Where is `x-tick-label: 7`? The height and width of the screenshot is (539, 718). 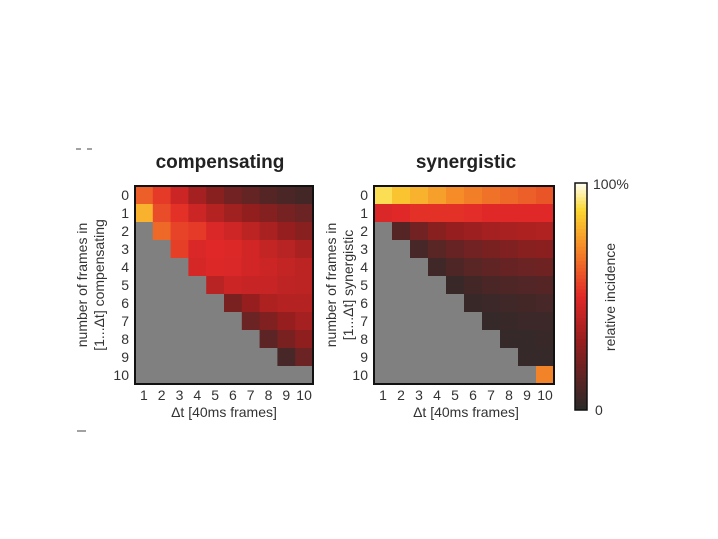
x-tick-label: 7 is located at coordinates (251, 395).